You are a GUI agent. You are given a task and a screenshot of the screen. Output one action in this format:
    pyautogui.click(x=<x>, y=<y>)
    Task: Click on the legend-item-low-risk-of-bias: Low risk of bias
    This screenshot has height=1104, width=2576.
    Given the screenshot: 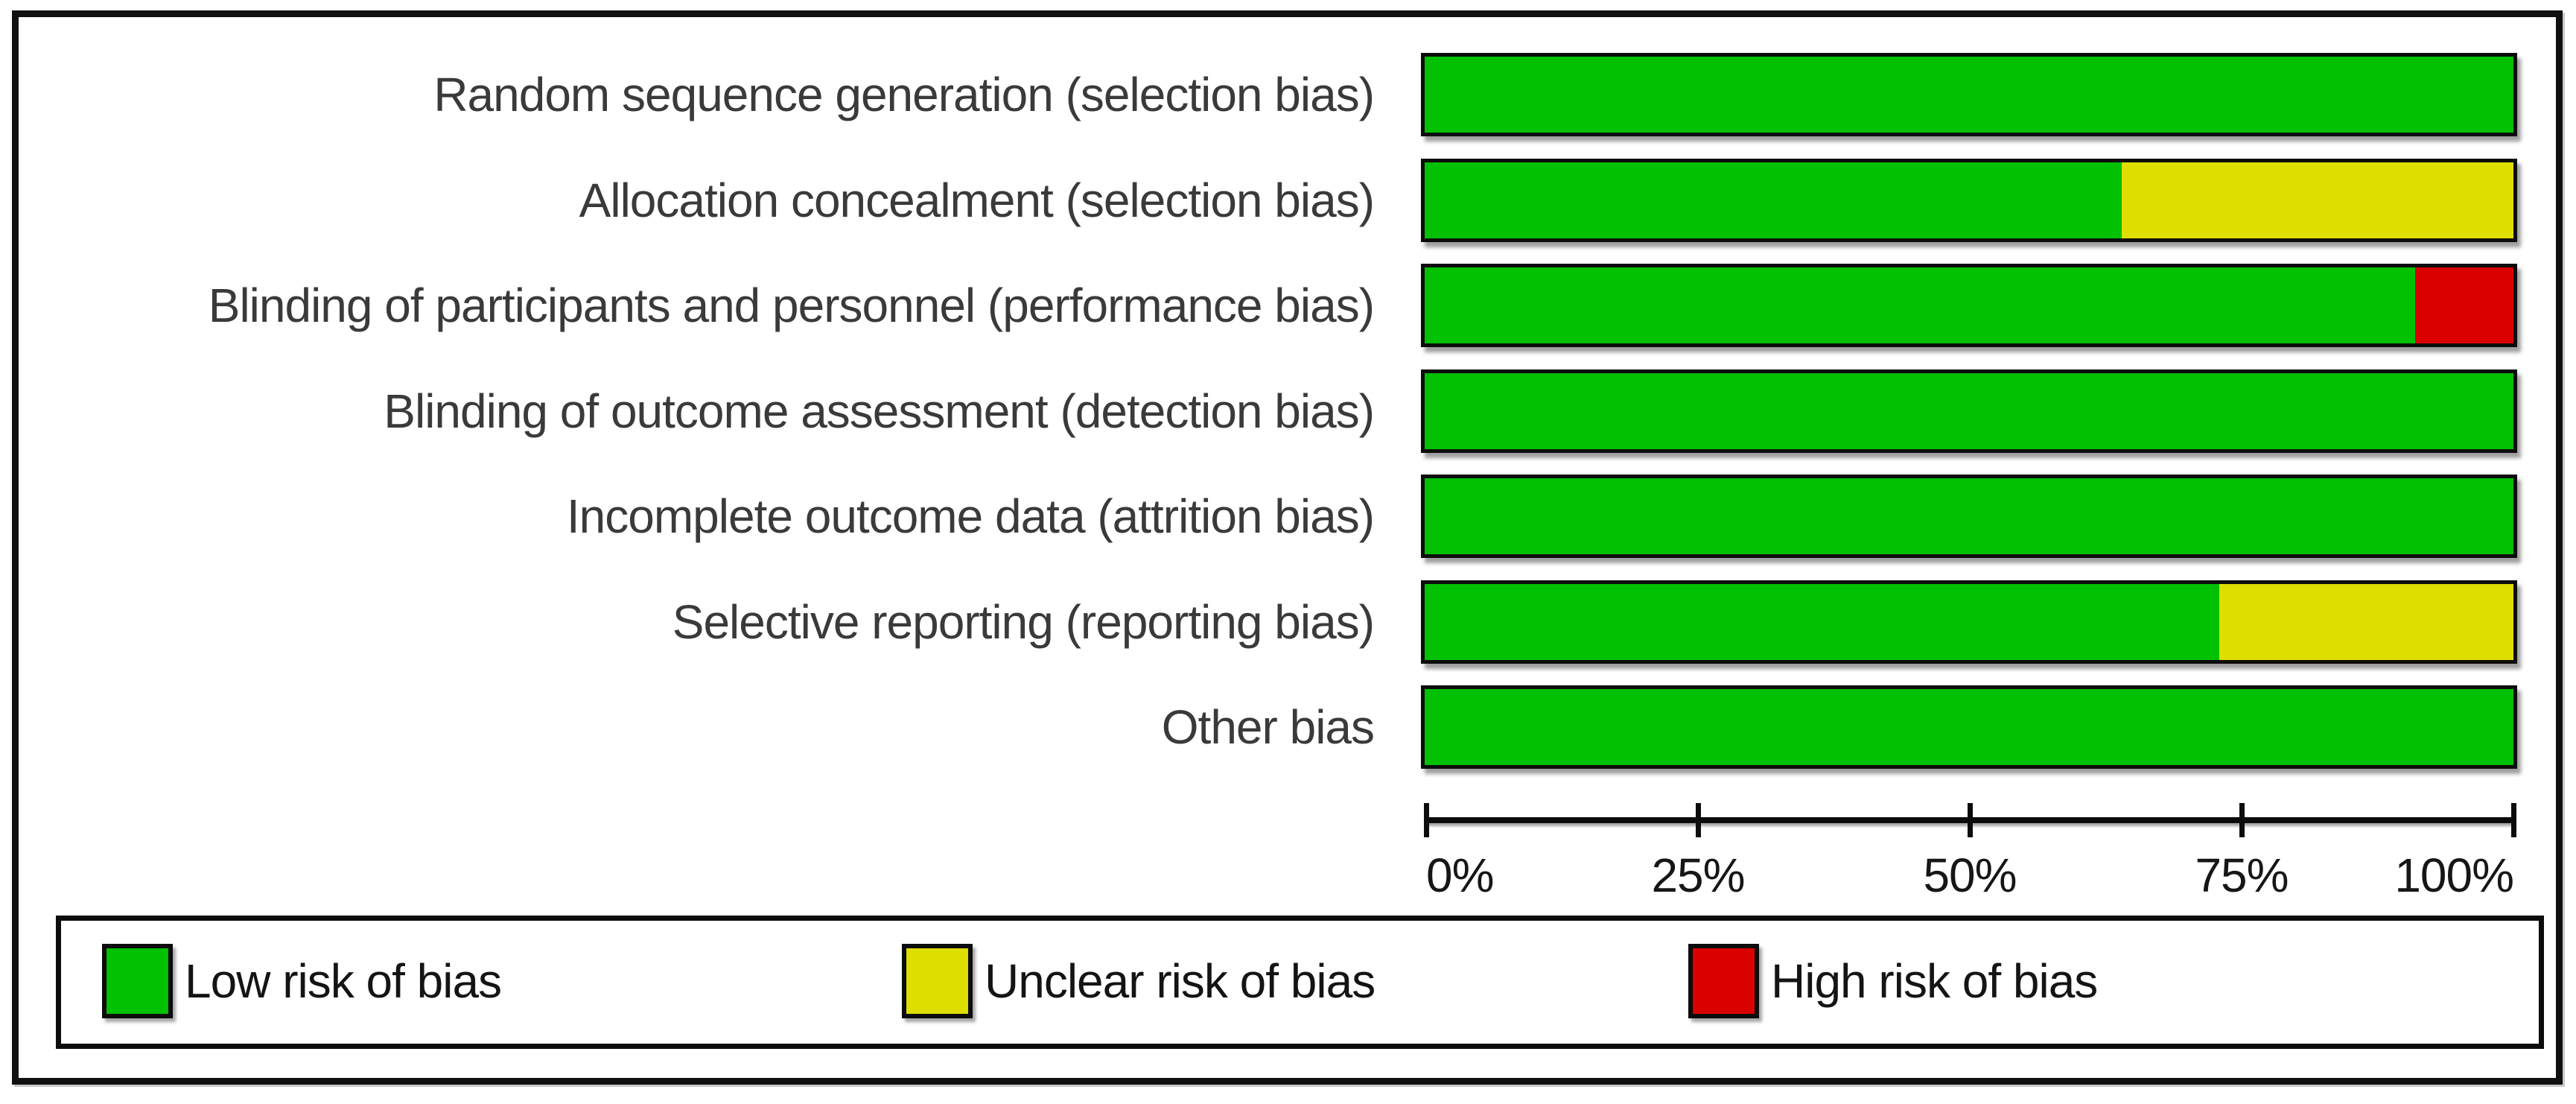 What is the action you would take?
    pyautogui.click(x=302, y=981)
    